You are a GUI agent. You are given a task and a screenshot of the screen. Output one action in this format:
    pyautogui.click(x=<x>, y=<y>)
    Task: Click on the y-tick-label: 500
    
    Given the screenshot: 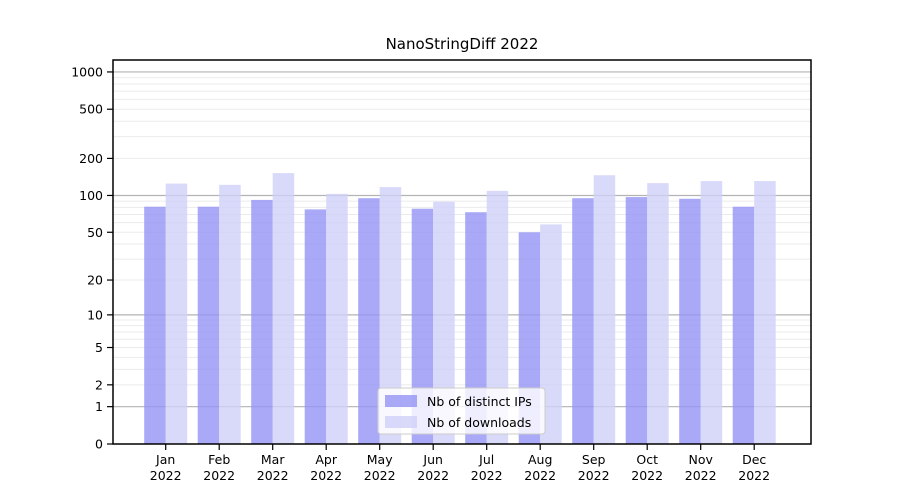 What is the action you would take?
    pyautogui.click(x=91, y=109)
    